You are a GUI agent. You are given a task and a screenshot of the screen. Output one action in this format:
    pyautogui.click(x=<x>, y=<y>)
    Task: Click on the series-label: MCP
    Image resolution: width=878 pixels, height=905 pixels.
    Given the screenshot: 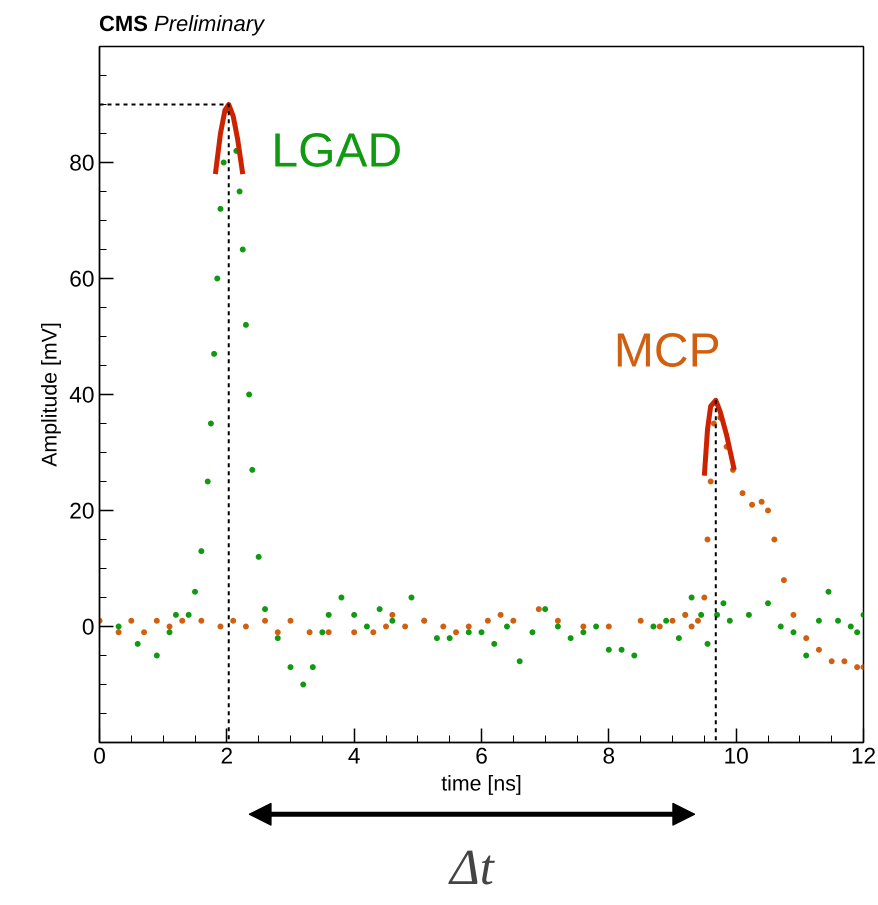 What is the action you would take?
    pyautogui.click(x=667, y=351)
    